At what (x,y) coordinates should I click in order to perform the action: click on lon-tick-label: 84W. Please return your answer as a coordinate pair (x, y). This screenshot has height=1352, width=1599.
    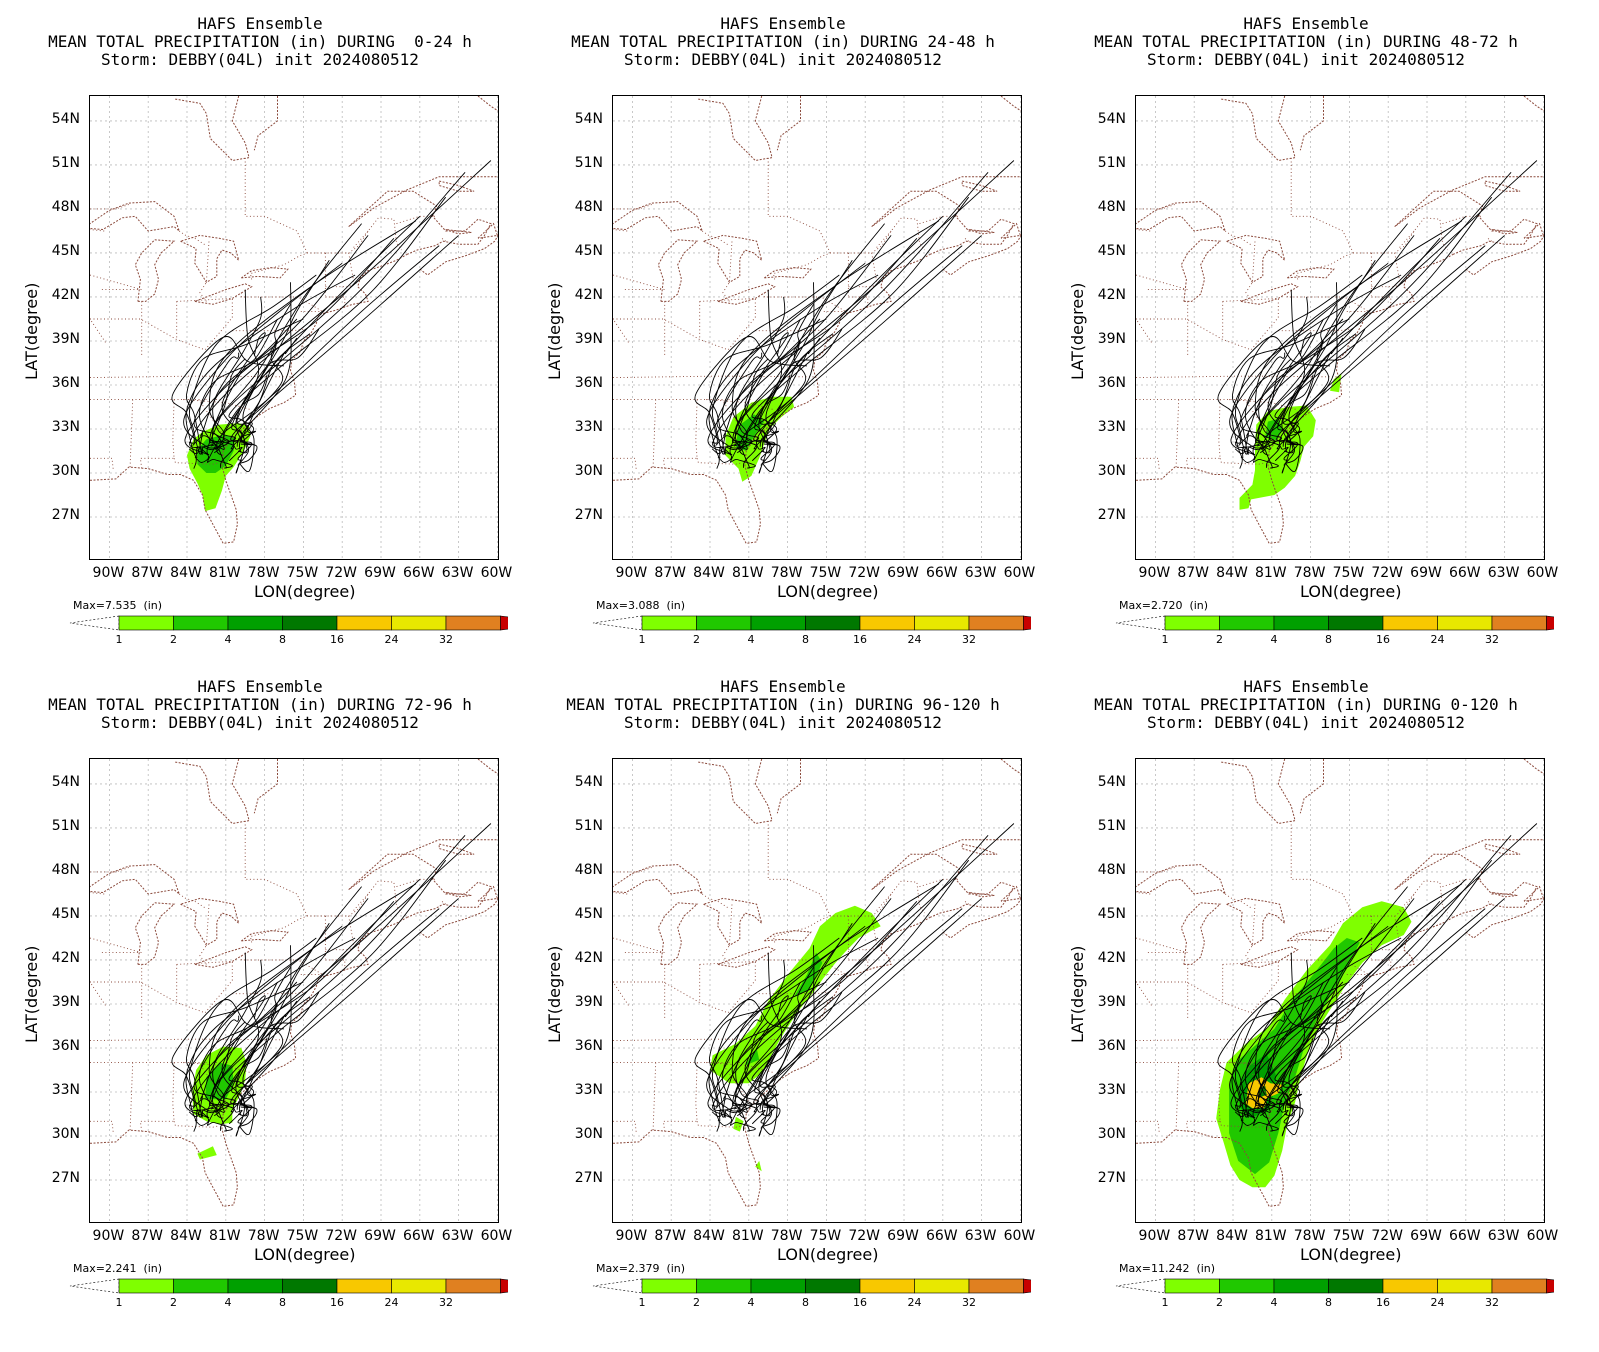
    Looking at the image, I should click on (186, 573).